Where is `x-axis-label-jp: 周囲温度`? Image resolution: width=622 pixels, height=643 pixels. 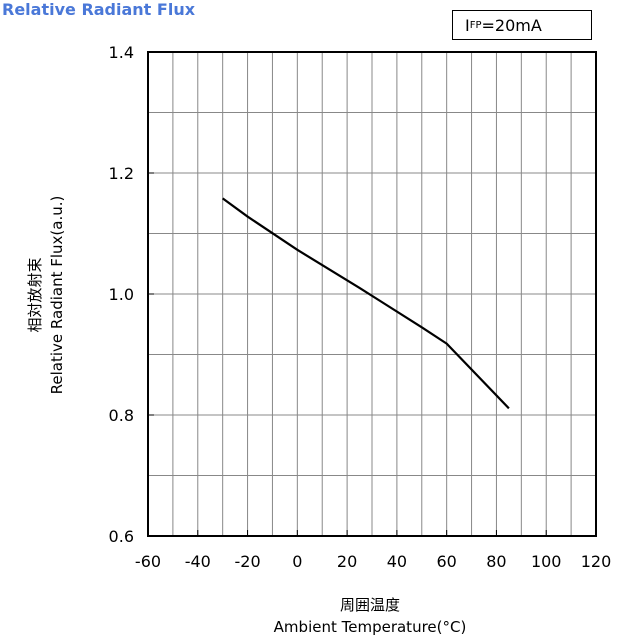
x-axis-label-jp: 周囲温度 is located at coordinates (369, 605).